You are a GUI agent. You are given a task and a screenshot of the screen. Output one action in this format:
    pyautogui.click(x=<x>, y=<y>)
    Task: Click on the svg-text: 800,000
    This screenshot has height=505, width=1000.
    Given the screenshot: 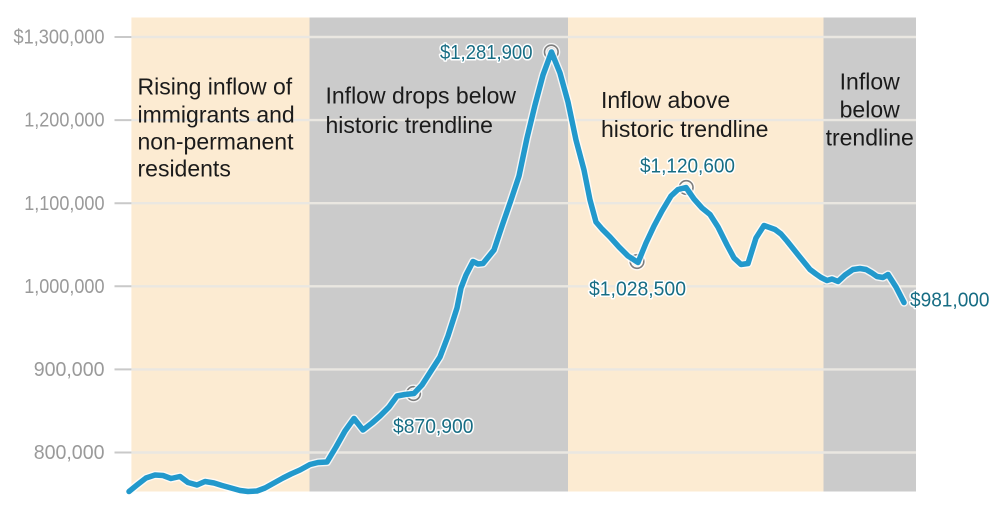 What is the action you would take?
    pyautogui.click(x=69, y=453)
    